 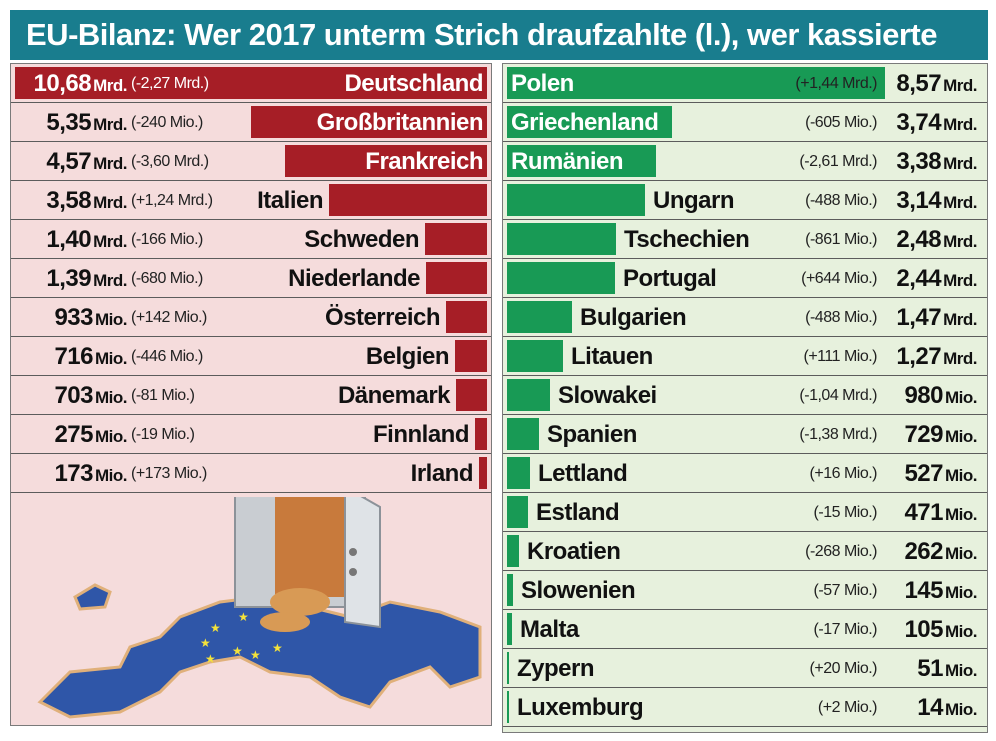 I want to click on receiver-change: (+20 Mio.), so click(x=843, y=668).